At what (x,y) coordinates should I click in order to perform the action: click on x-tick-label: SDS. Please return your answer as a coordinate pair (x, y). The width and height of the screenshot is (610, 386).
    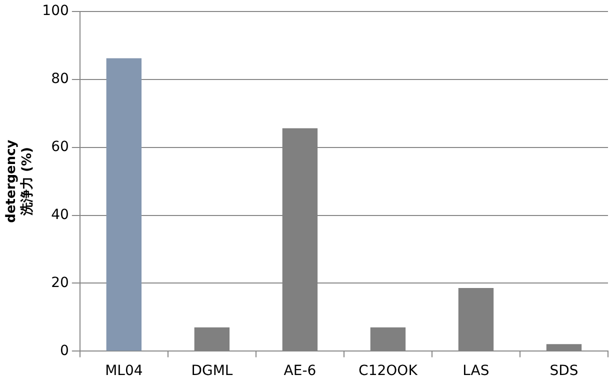
    Looking at the image, I should click on (564, 371).